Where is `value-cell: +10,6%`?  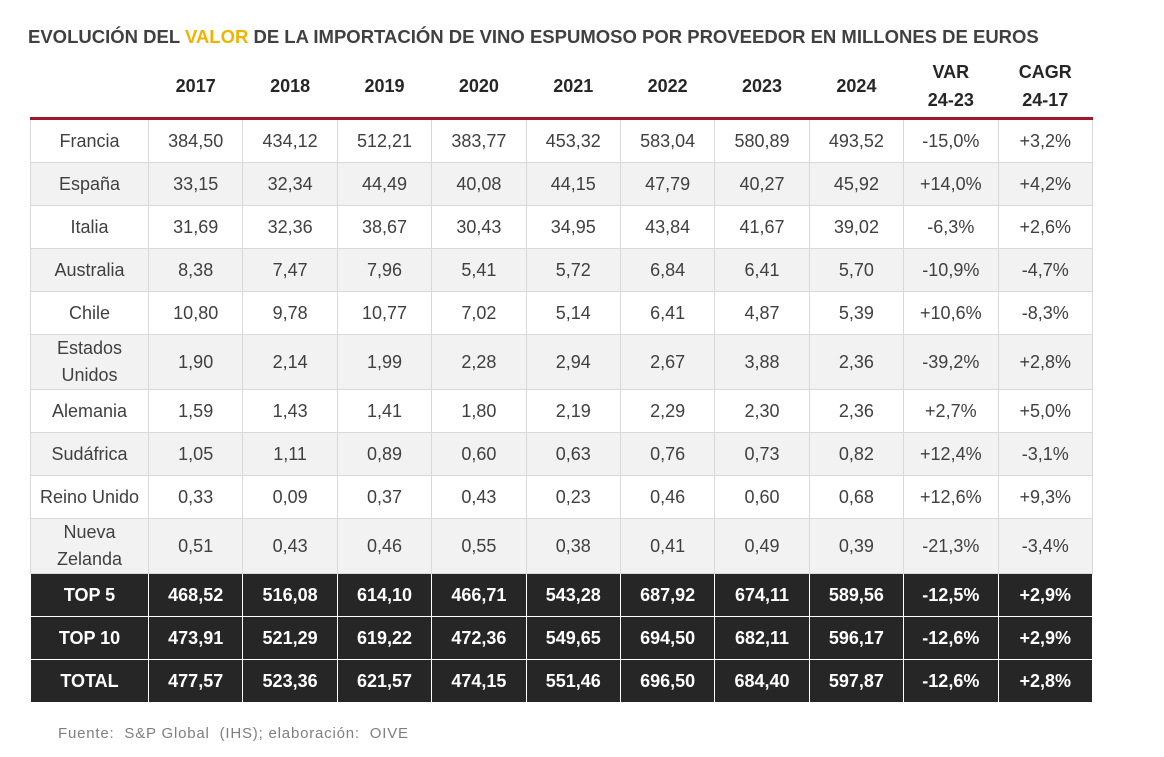
value-cell: +10,6% is located at coordinates (951, 313).